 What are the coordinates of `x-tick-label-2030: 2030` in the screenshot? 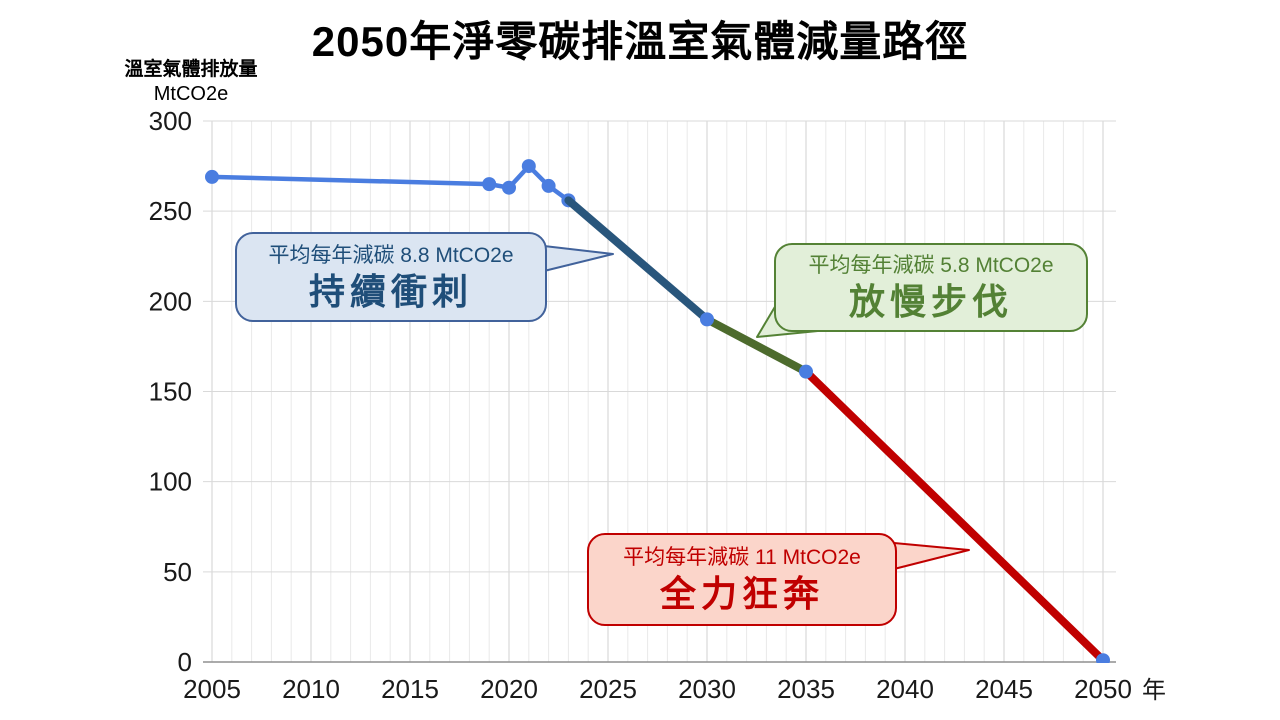 It's located at (707, 689).